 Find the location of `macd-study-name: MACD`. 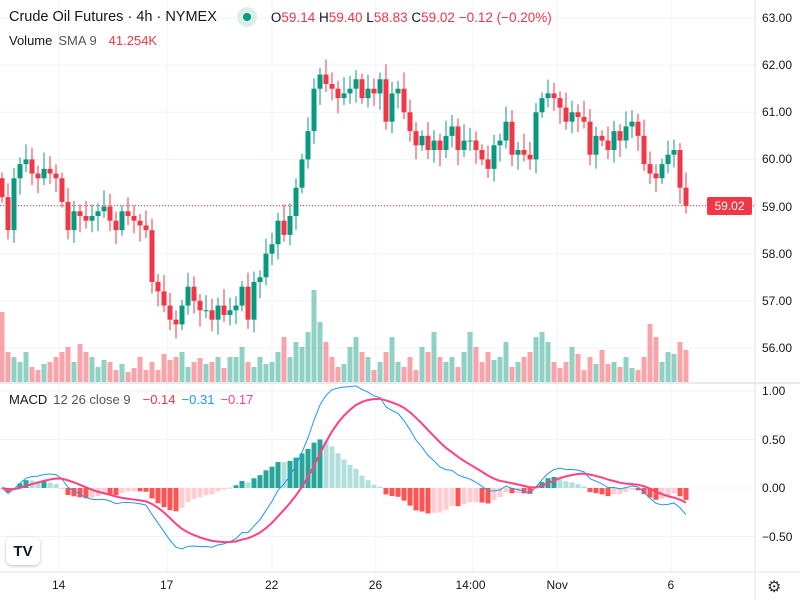

macd-study-name: MACD is located at coordinates (28, 399).